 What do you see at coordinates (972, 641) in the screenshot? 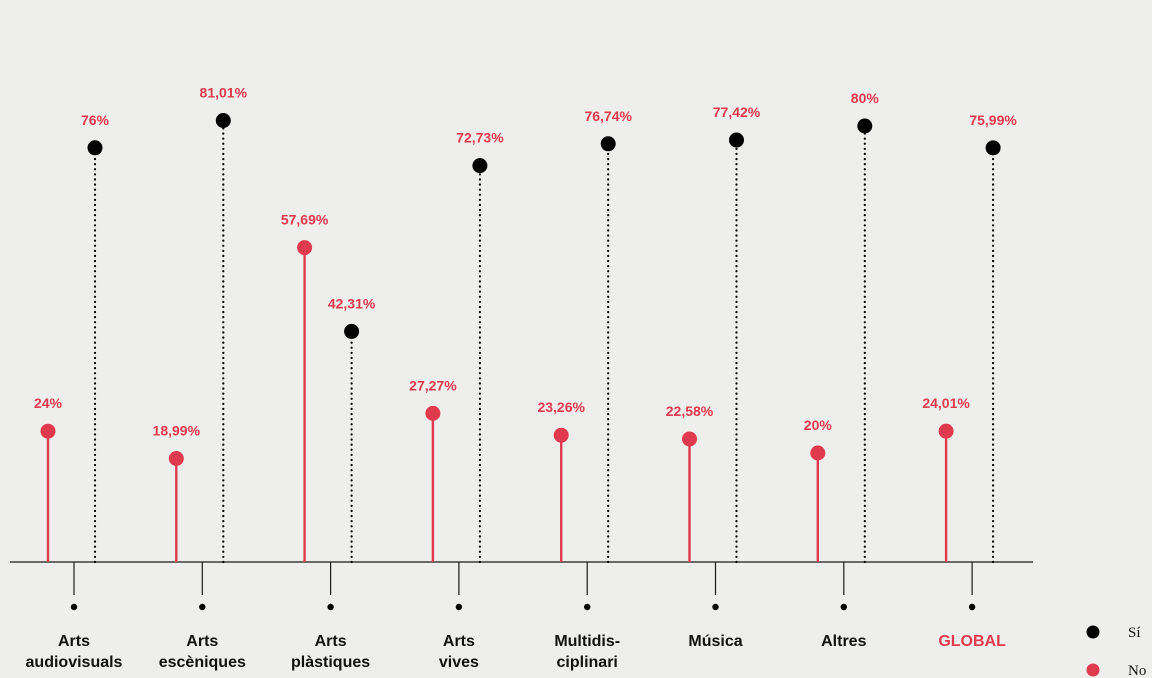
I see `category-label: GLOBAL` at bounding box center [972, 641].